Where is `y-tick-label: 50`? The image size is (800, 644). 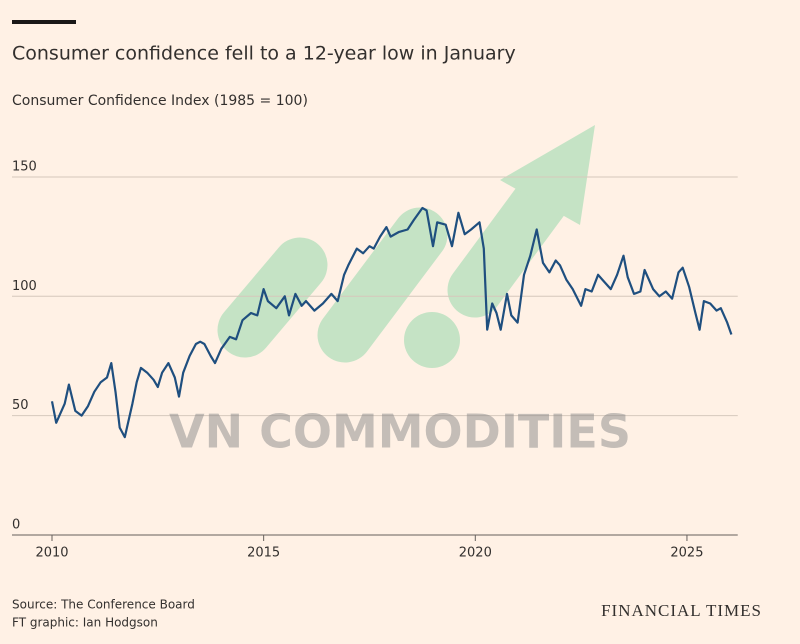 y-tick-label: 50 is located at coordinates (20, 405).